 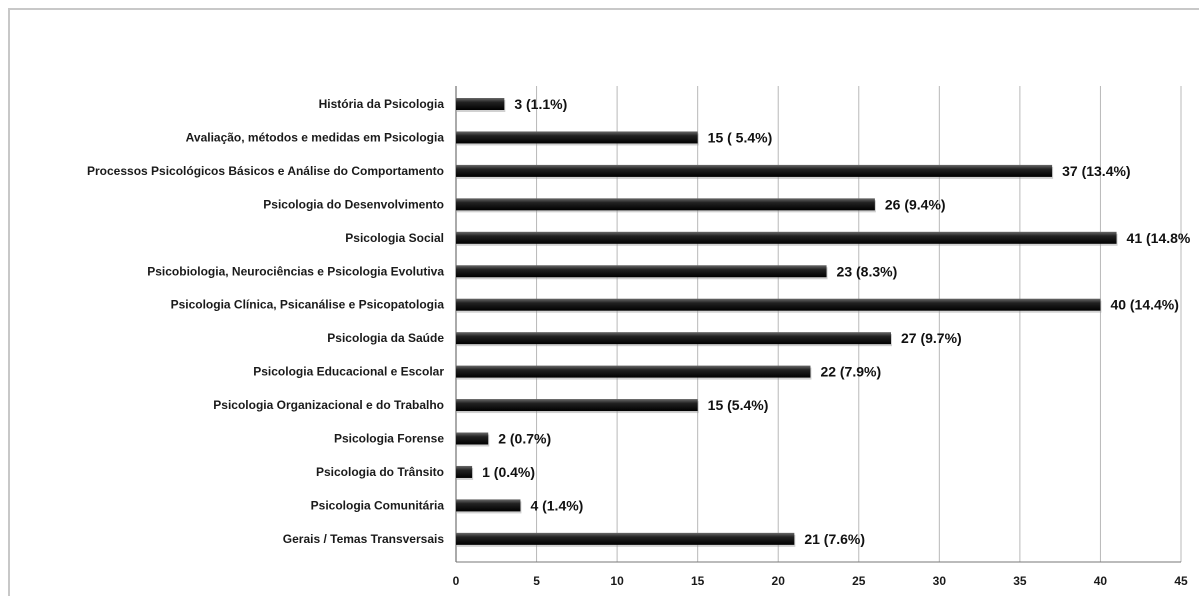 I want to click on category-label: Psicologia do Trânsito, so click(x=380, y=472).